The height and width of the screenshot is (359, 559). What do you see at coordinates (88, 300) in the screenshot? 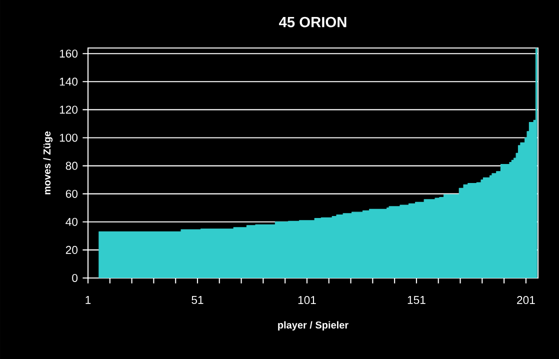
I see `x-tick-label: 1` at bounding box center [88, 300].